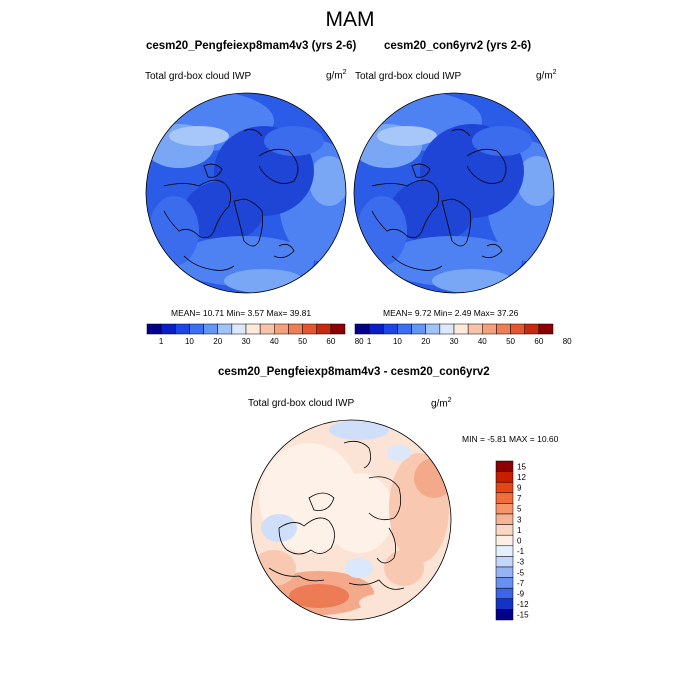 The width and height of the screenshot is (700, 700). What do you see at coordinates (246, 193) in the screenshot?
I see `panel-1-polar-map` at bounding box center [246, 193].